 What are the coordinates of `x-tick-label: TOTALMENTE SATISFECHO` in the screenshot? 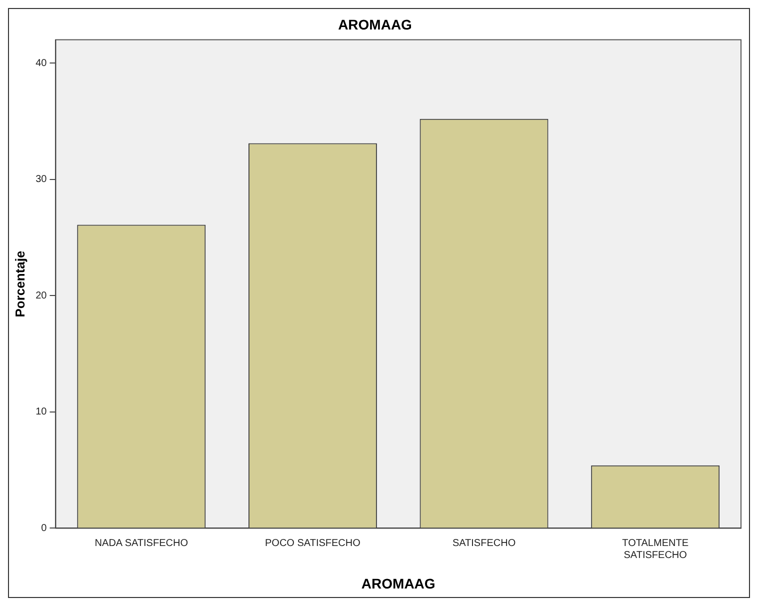 It's located at (655, 549).